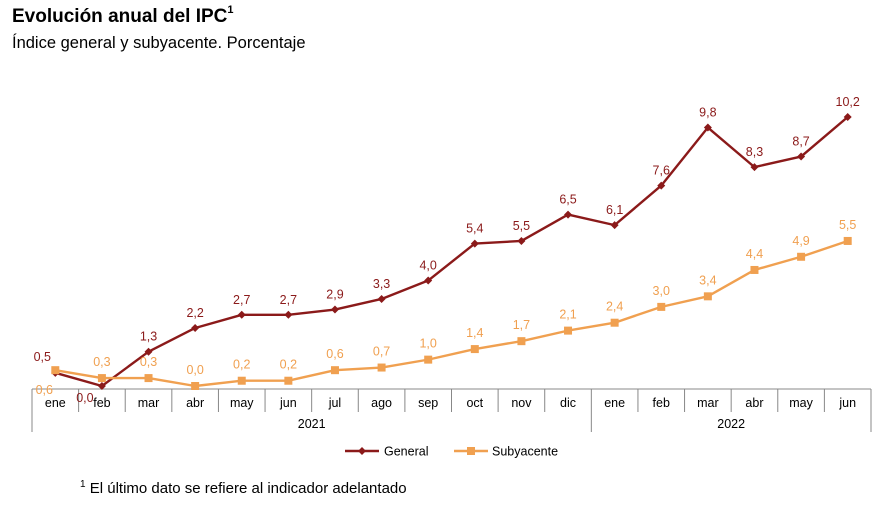 Image resolution: width=881 pixels, height=510 pixels. I want to click on year-label: 2022, so click(731, 424).